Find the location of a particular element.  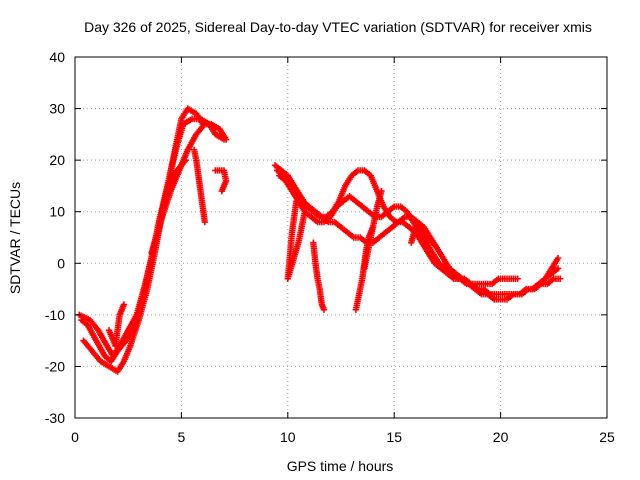

y-tick-label: 10 is located at coordinates (57, 212).